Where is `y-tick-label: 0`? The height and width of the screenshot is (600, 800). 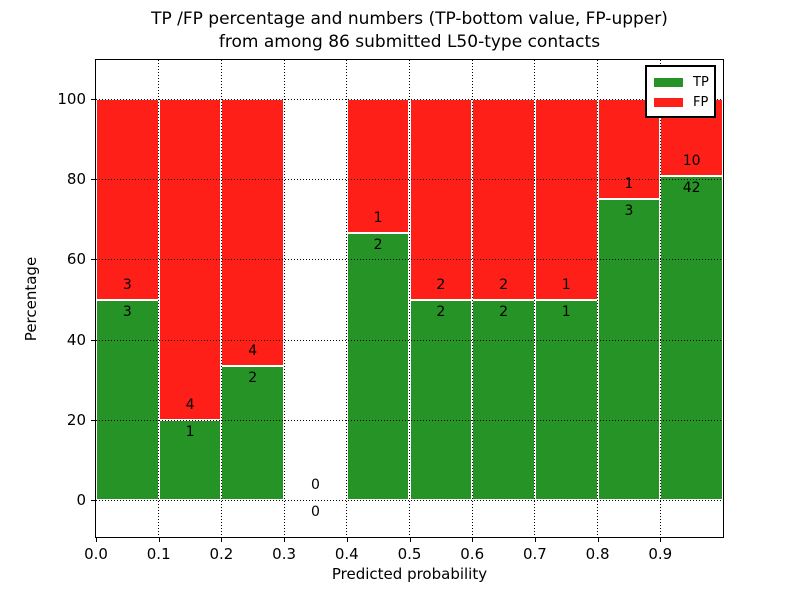 y-tick-label: 0 is located at coordinates (81, 500).